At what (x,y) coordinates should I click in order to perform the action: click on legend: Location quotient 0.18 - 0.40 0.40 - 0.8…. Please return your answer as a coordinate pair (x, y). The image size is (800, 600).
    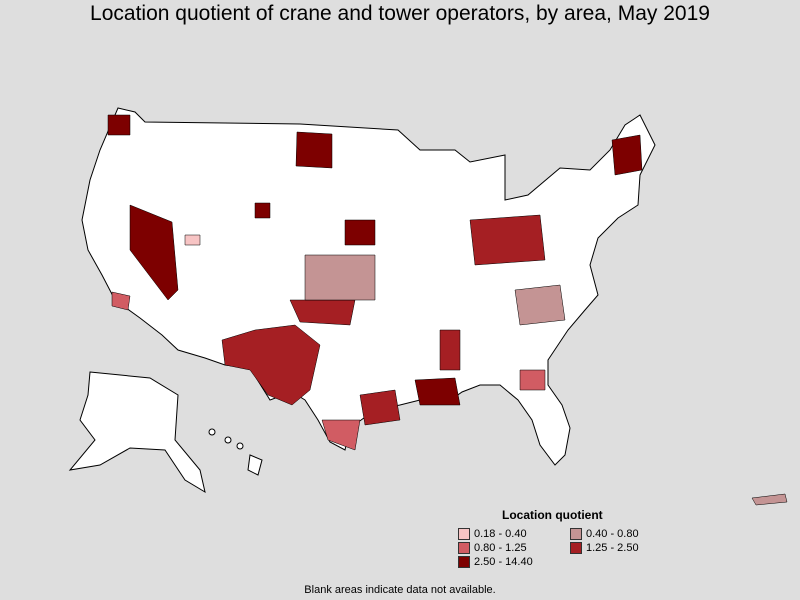
    Looking at the image, I should click on (558, 538).